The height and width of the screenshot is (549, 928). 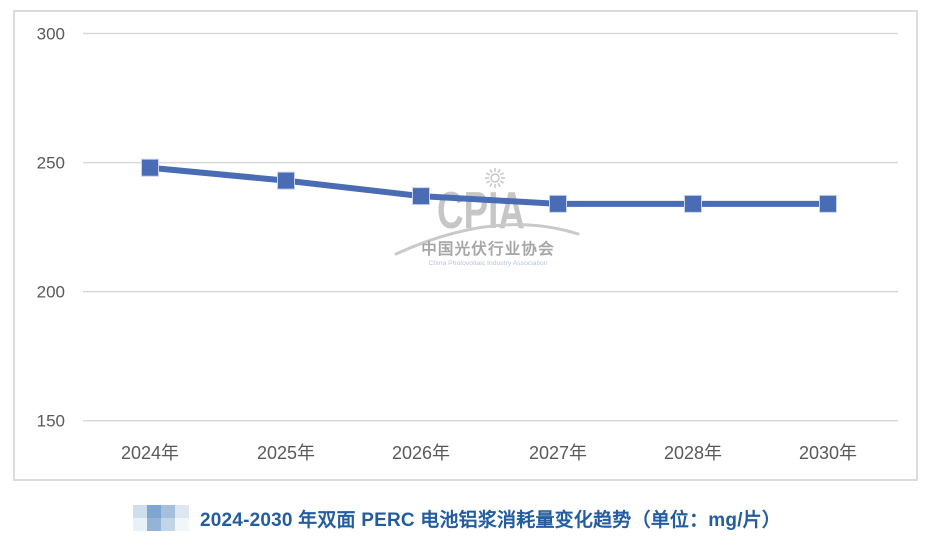 I want to click on y-axis-tick-label: 150, so click(x=51, y=421).